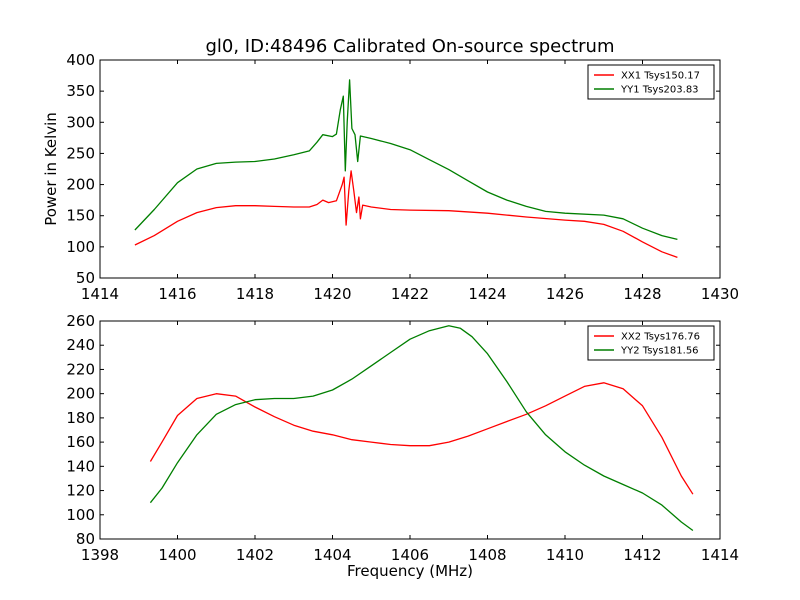 This screenshot has height=600, width=800. I want to click on x-tick-label: 1402, so click(255, 555).